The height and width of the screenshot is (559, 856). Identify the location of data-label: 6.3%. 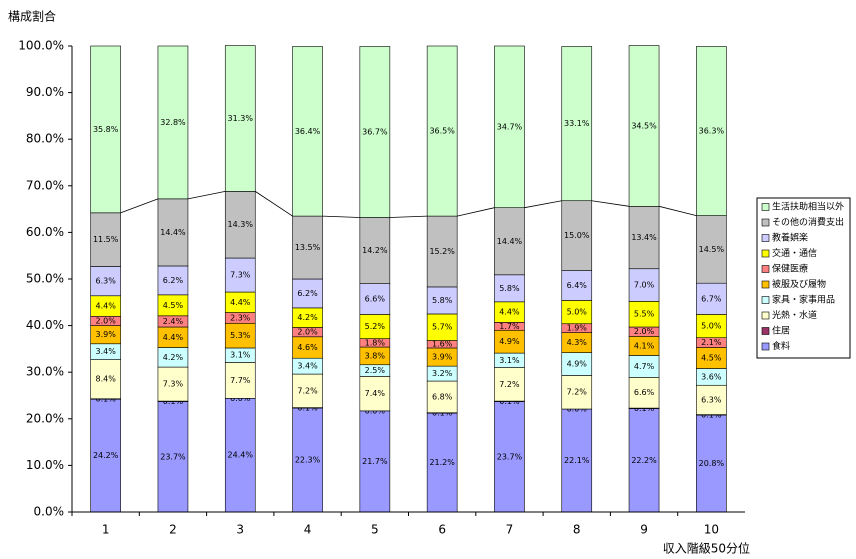
(105, 281).